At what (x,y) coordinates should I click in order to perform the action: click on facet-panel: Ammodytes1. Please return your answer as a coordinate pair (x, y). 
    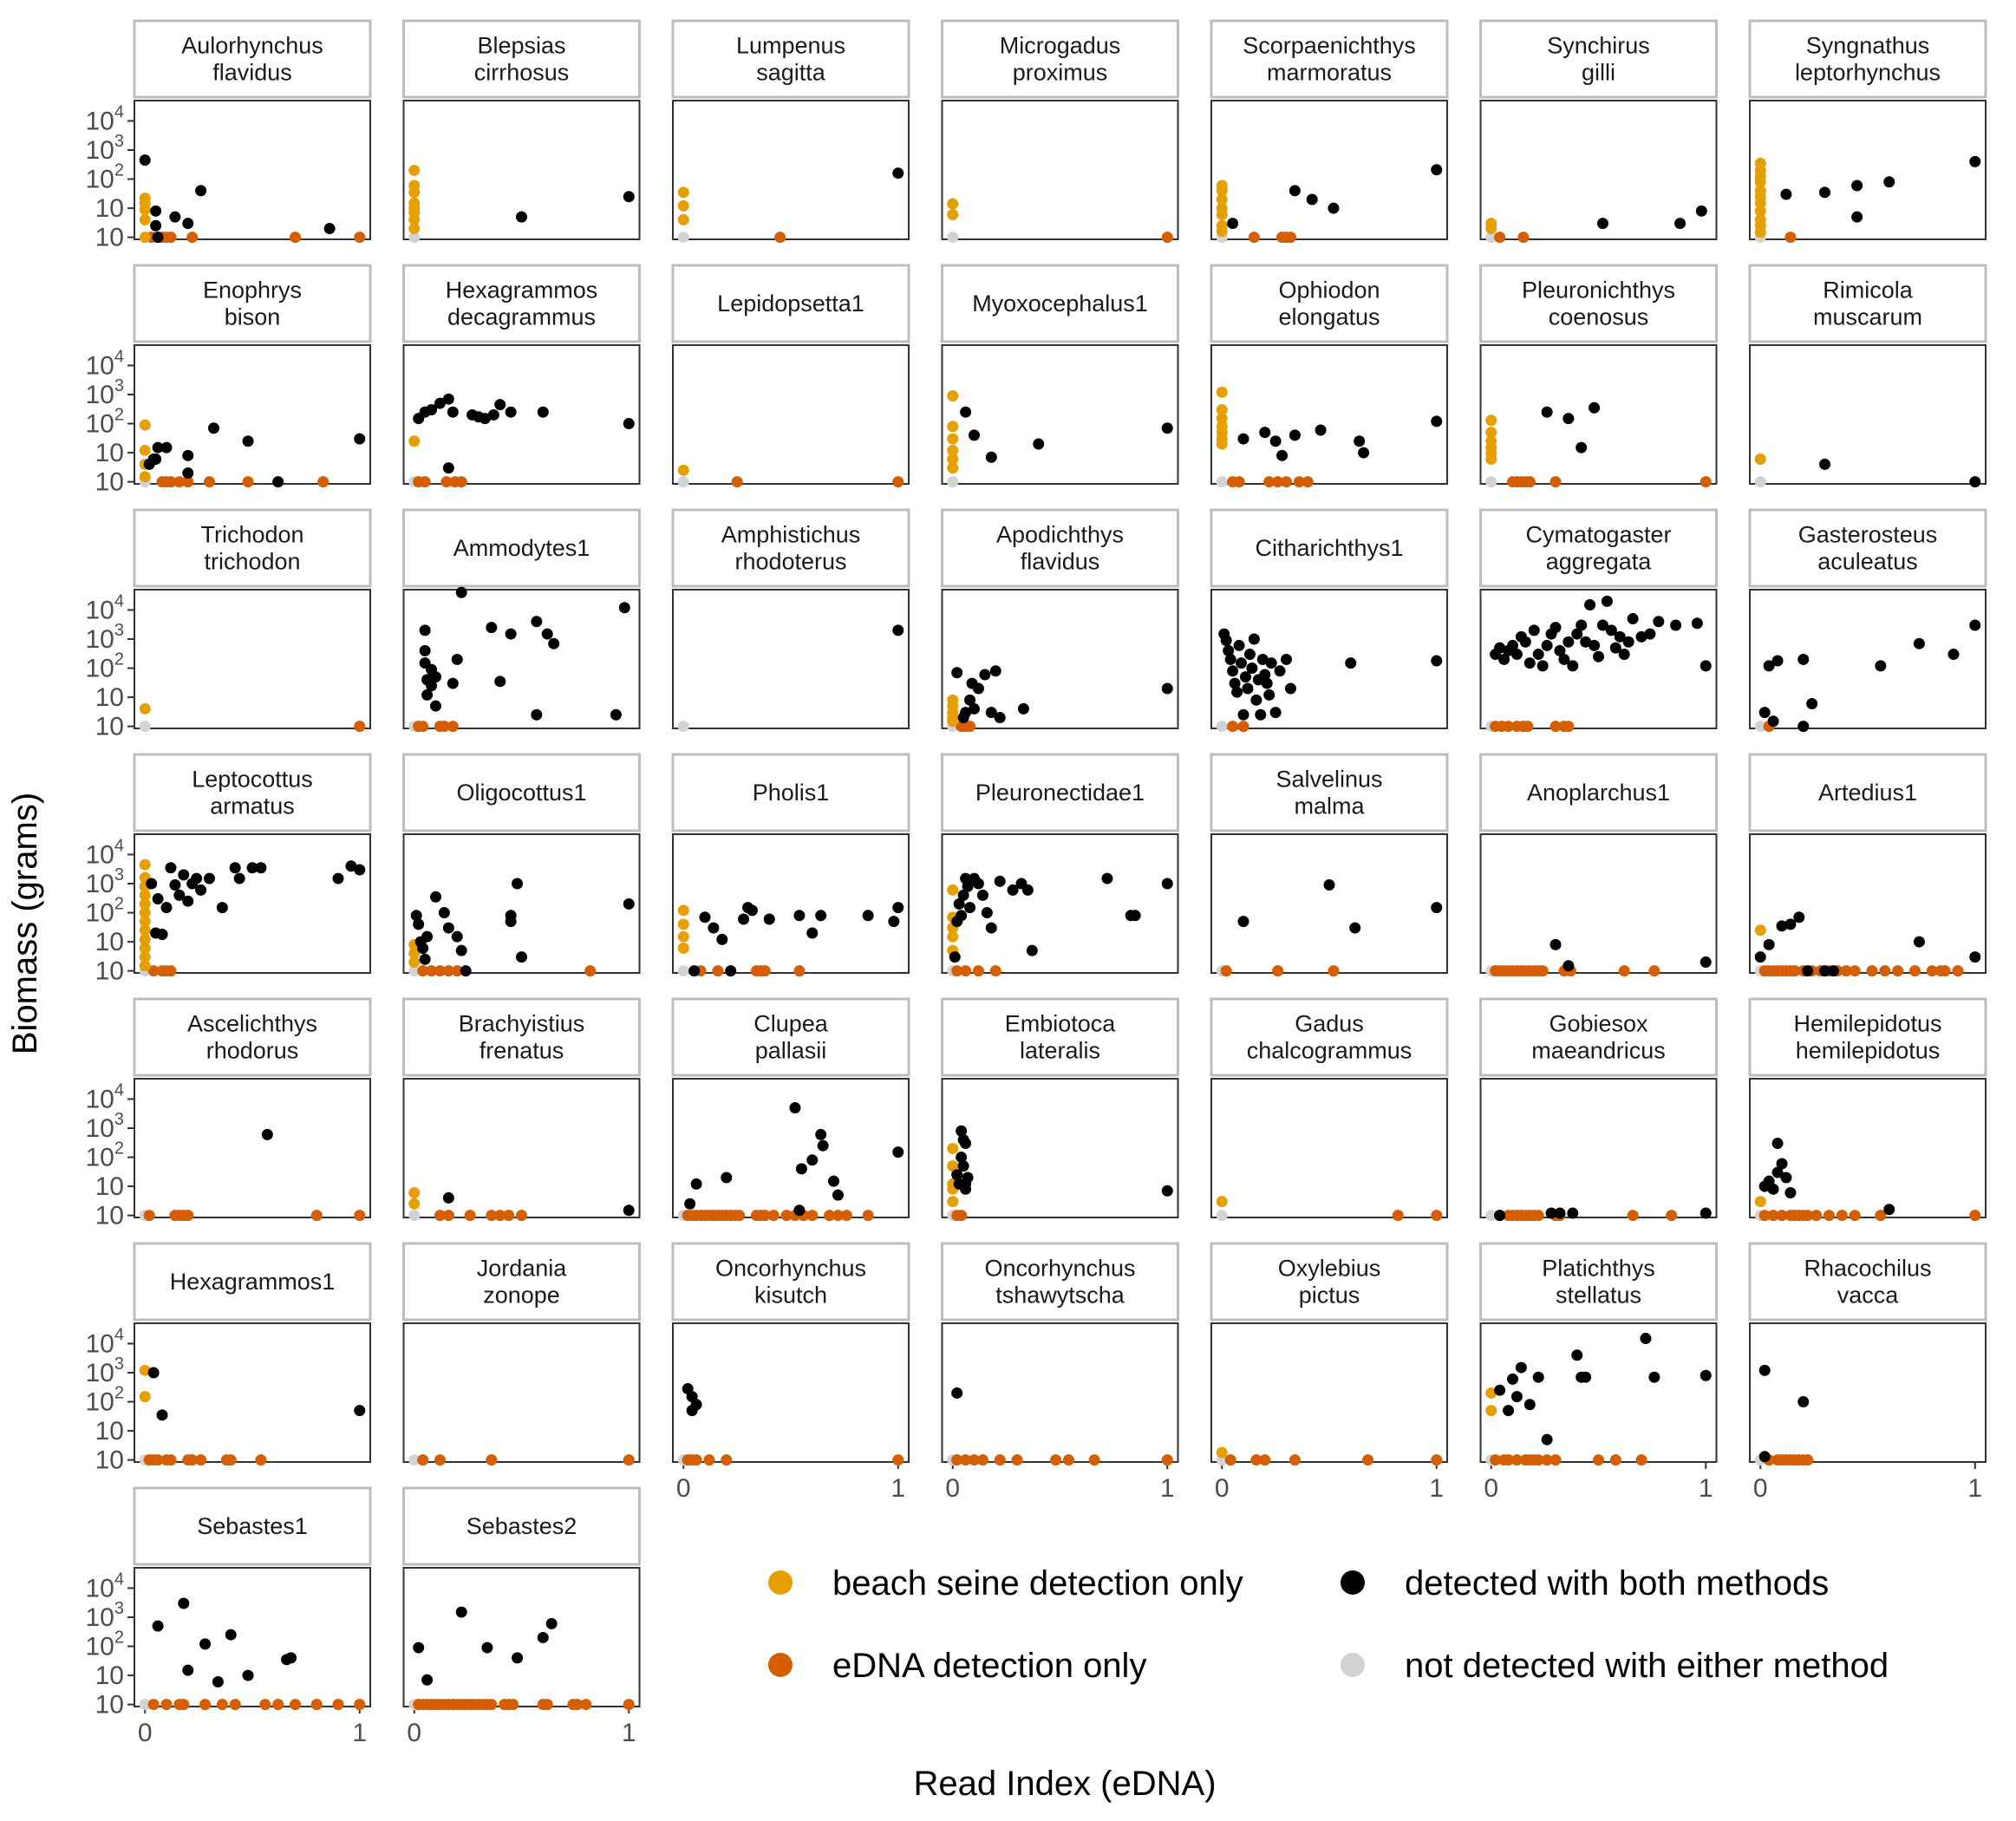
    Looking at the image, I should click on (521, 620).